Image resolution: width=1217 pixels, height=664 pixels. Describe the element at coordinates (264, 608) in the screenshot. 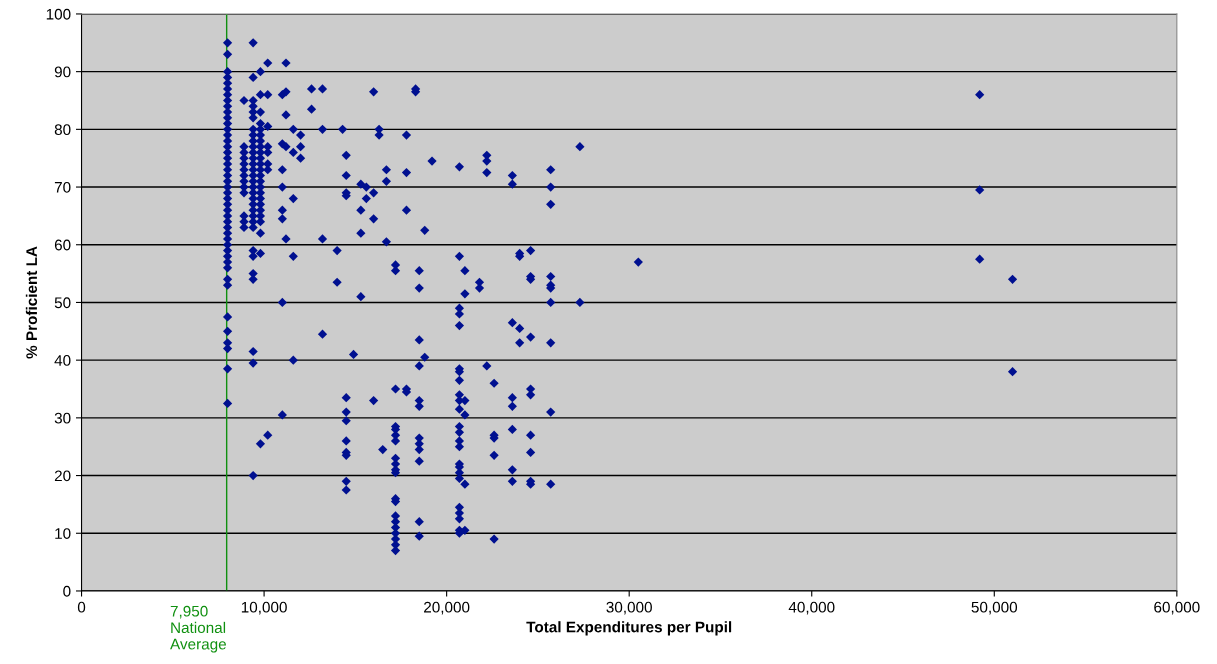

I see `x-tick-label: 10,000` at that location.